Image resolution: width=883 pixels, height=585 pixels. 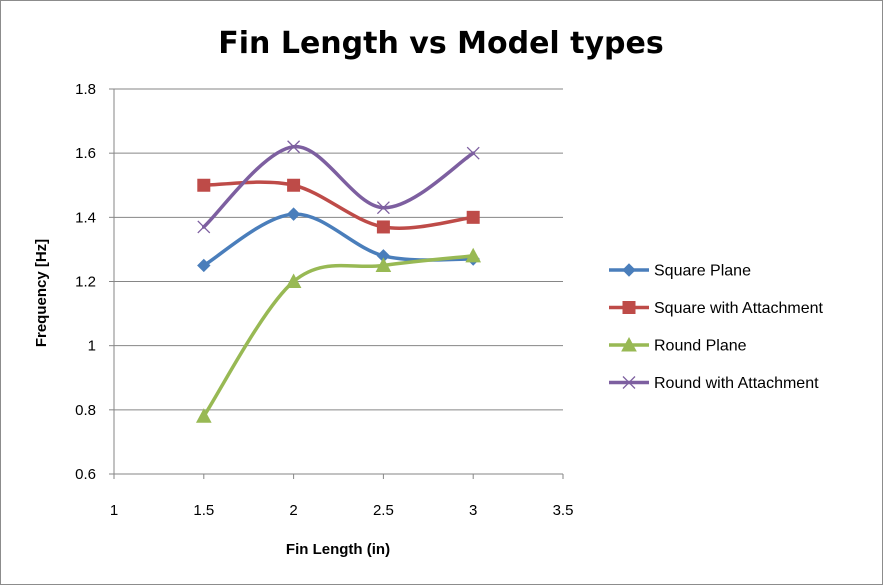 I want to click on legend-entry-square-with-attachment: Square with Attachment, so click(x=716, y=308).